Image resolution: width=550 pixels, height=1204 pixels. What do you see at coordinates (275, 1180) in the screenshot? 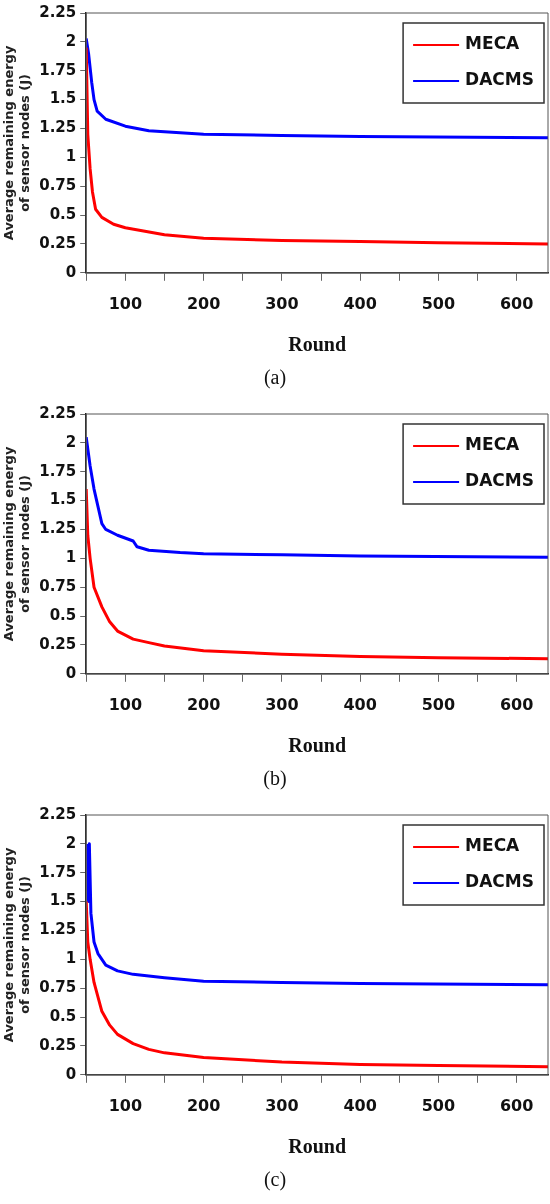
I see `text: (c)` at bounding box center [275, 1180].